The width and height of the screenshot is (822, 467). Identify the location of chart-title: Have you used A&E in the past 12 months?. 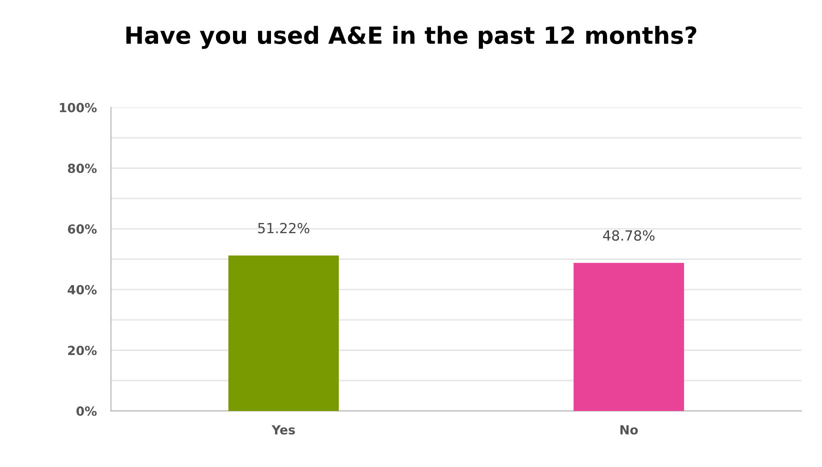
(411, 37).